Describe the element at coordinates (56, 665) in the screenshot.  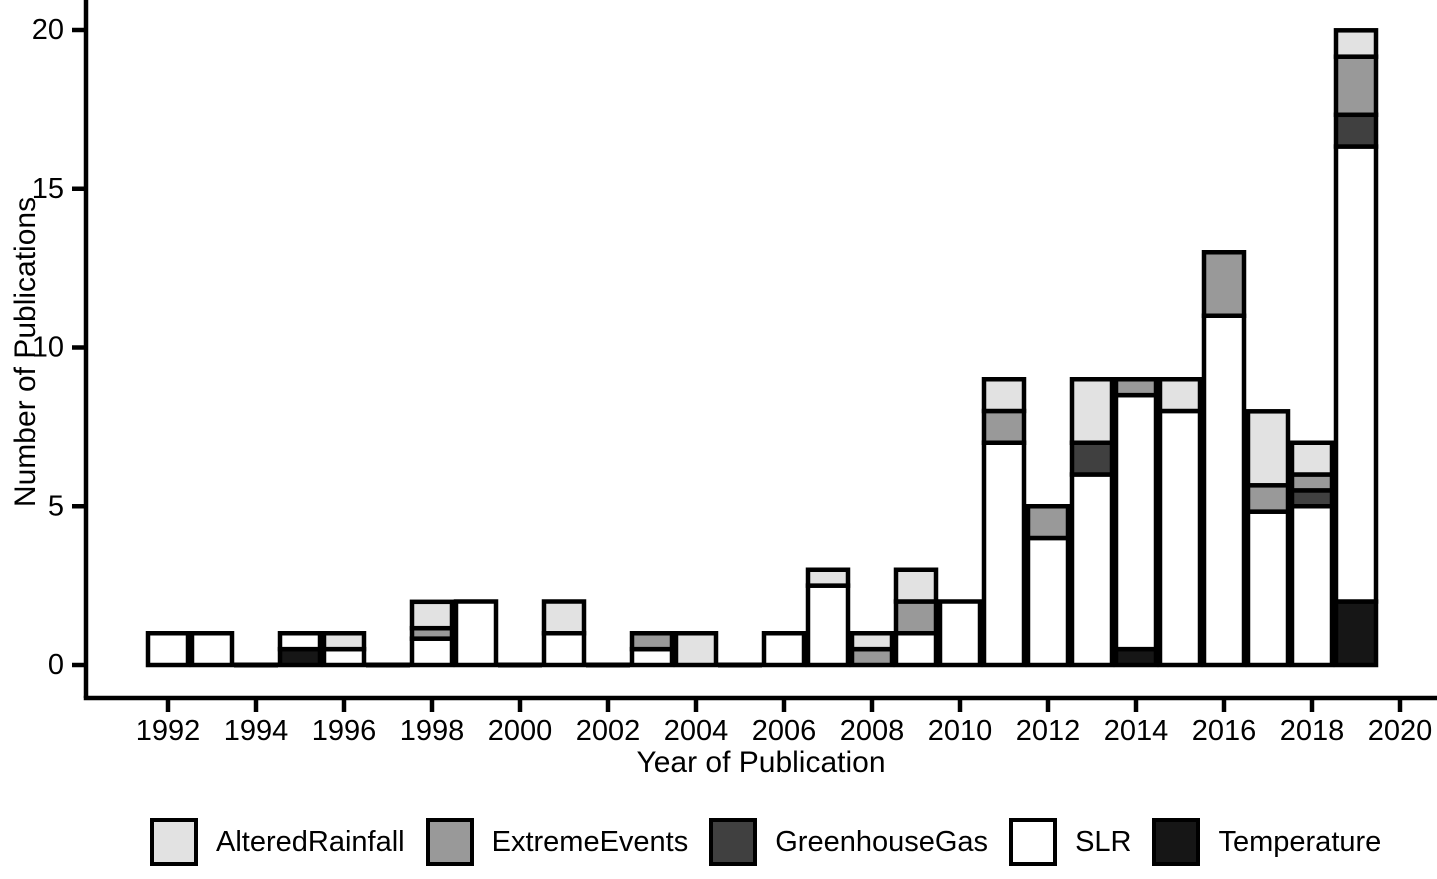
I see `y-tick-label: 0` at that location.